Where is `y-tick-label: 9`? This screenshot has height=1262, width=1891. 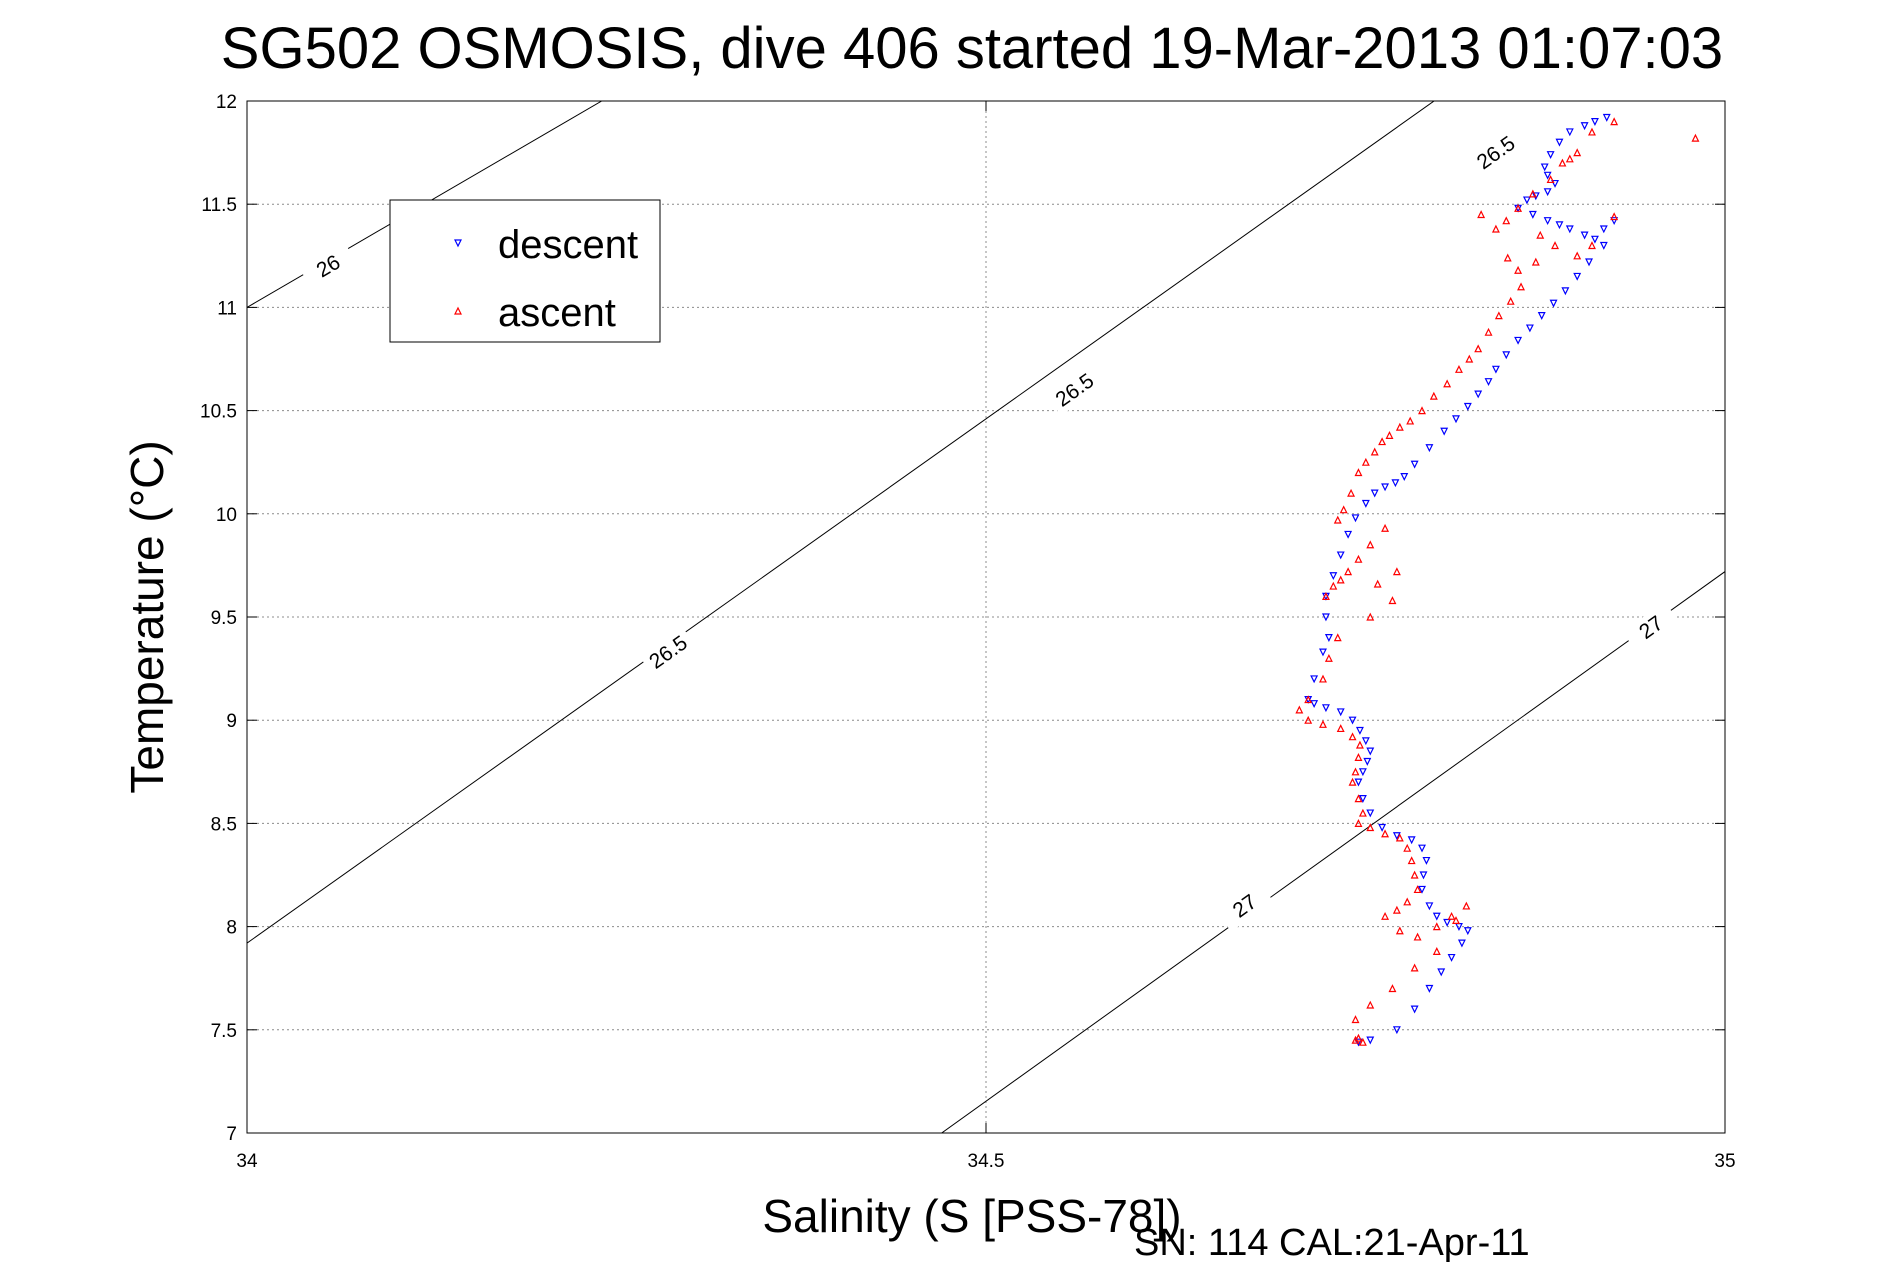 y-tick-label: 9 is located at coordinates (231, 721).